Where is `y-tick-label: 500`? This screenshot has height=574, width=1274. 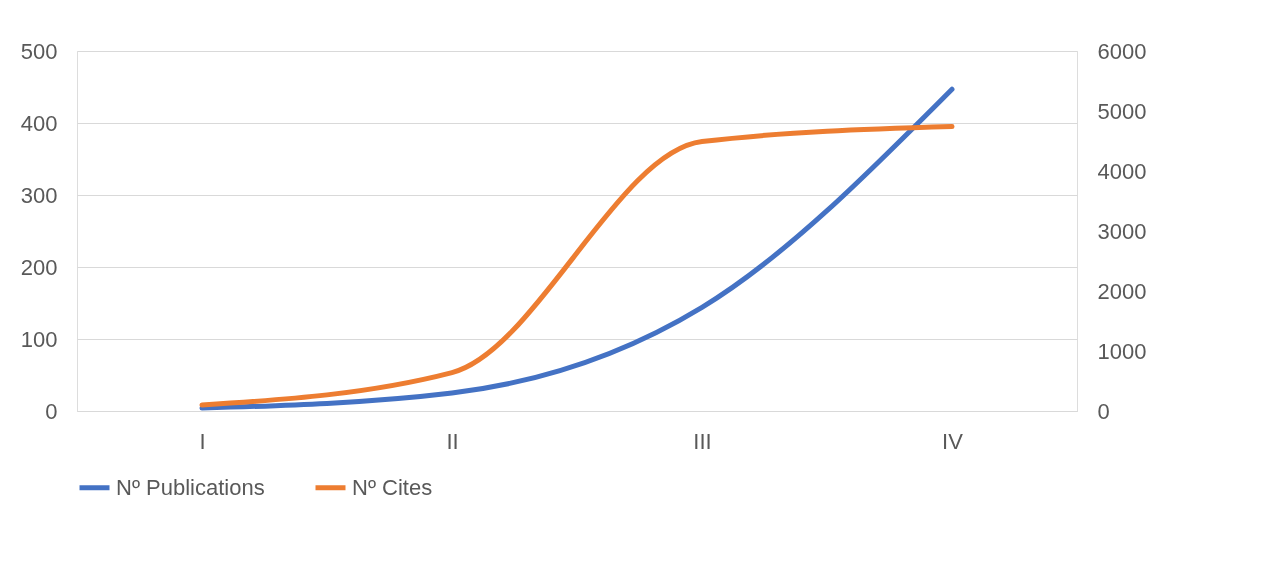
y-tick-label: 500 is located at coordinates (39, 51).